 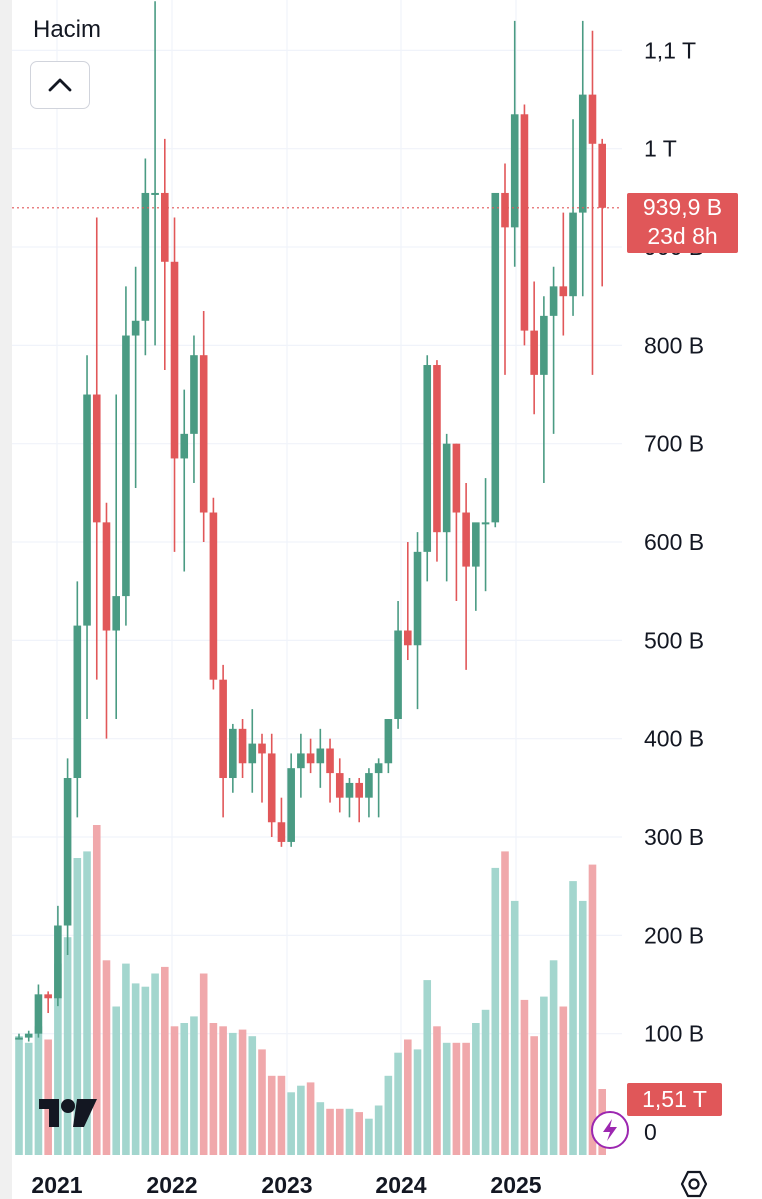 I want to click on y-axis-label: 1,1 T, so click(x=670, y=50).